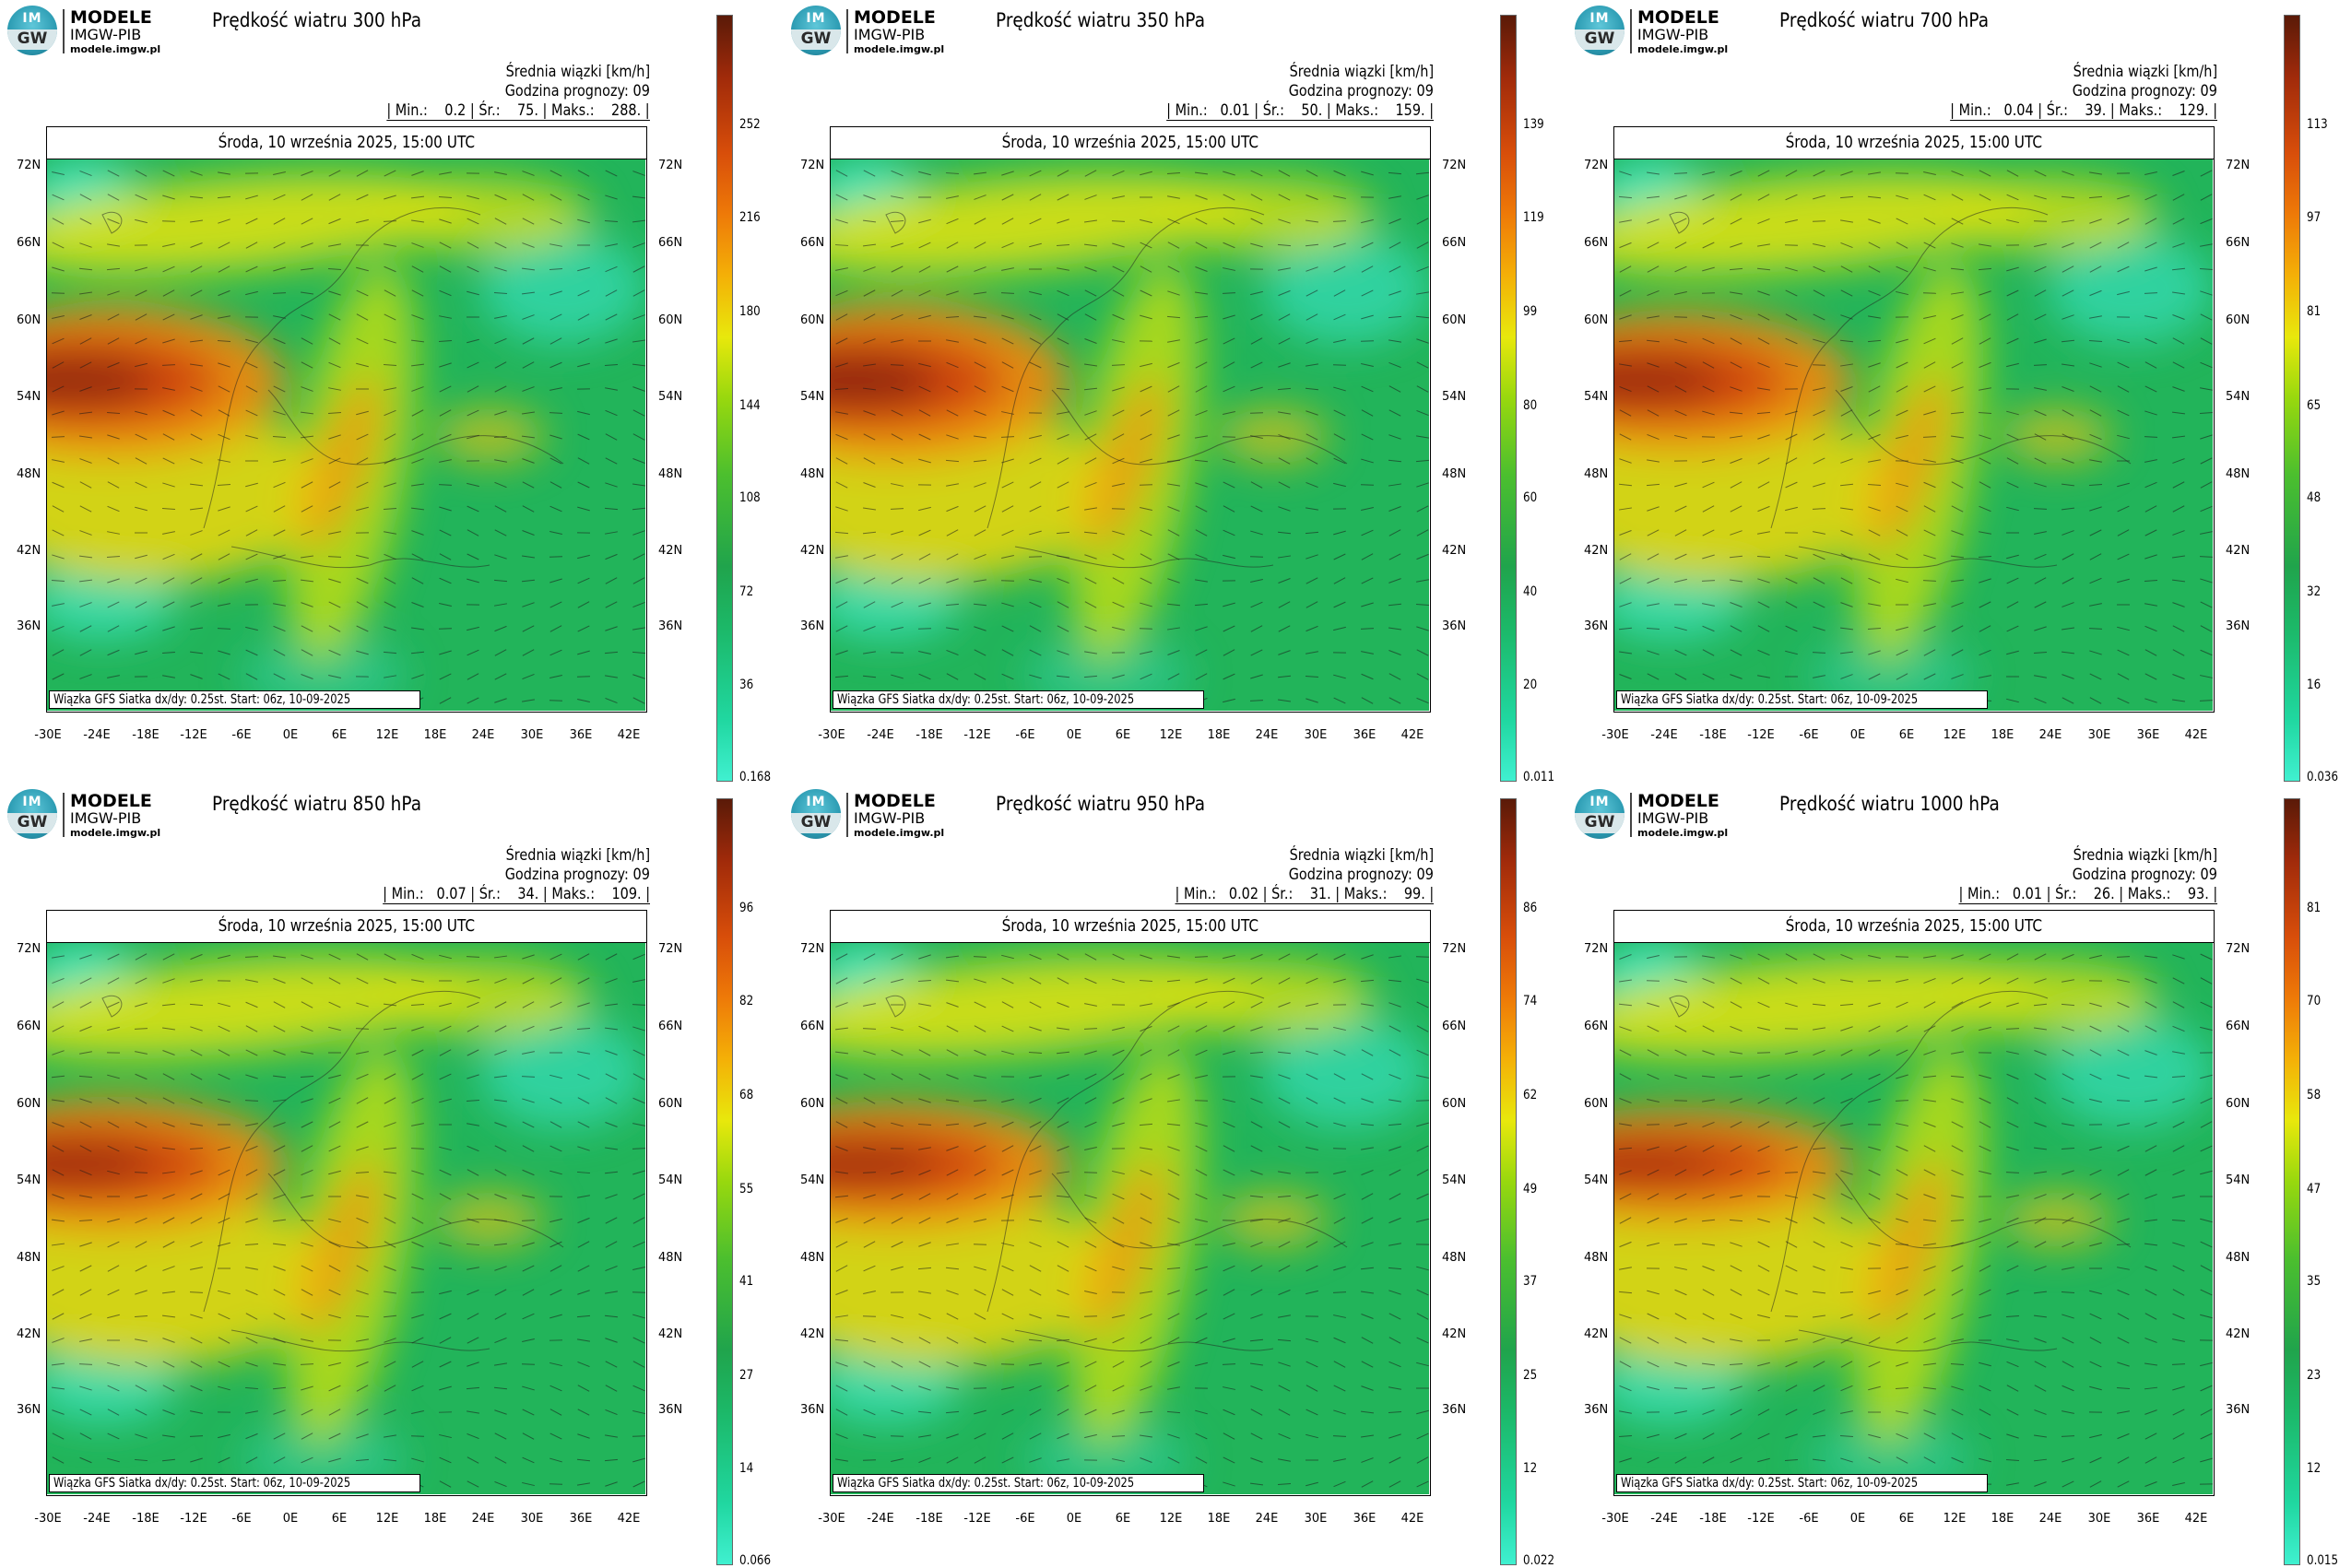  Describe the element at coordinates (670, 1258) in the screenshot. I see `latitude-label-right: 48N` at that location.